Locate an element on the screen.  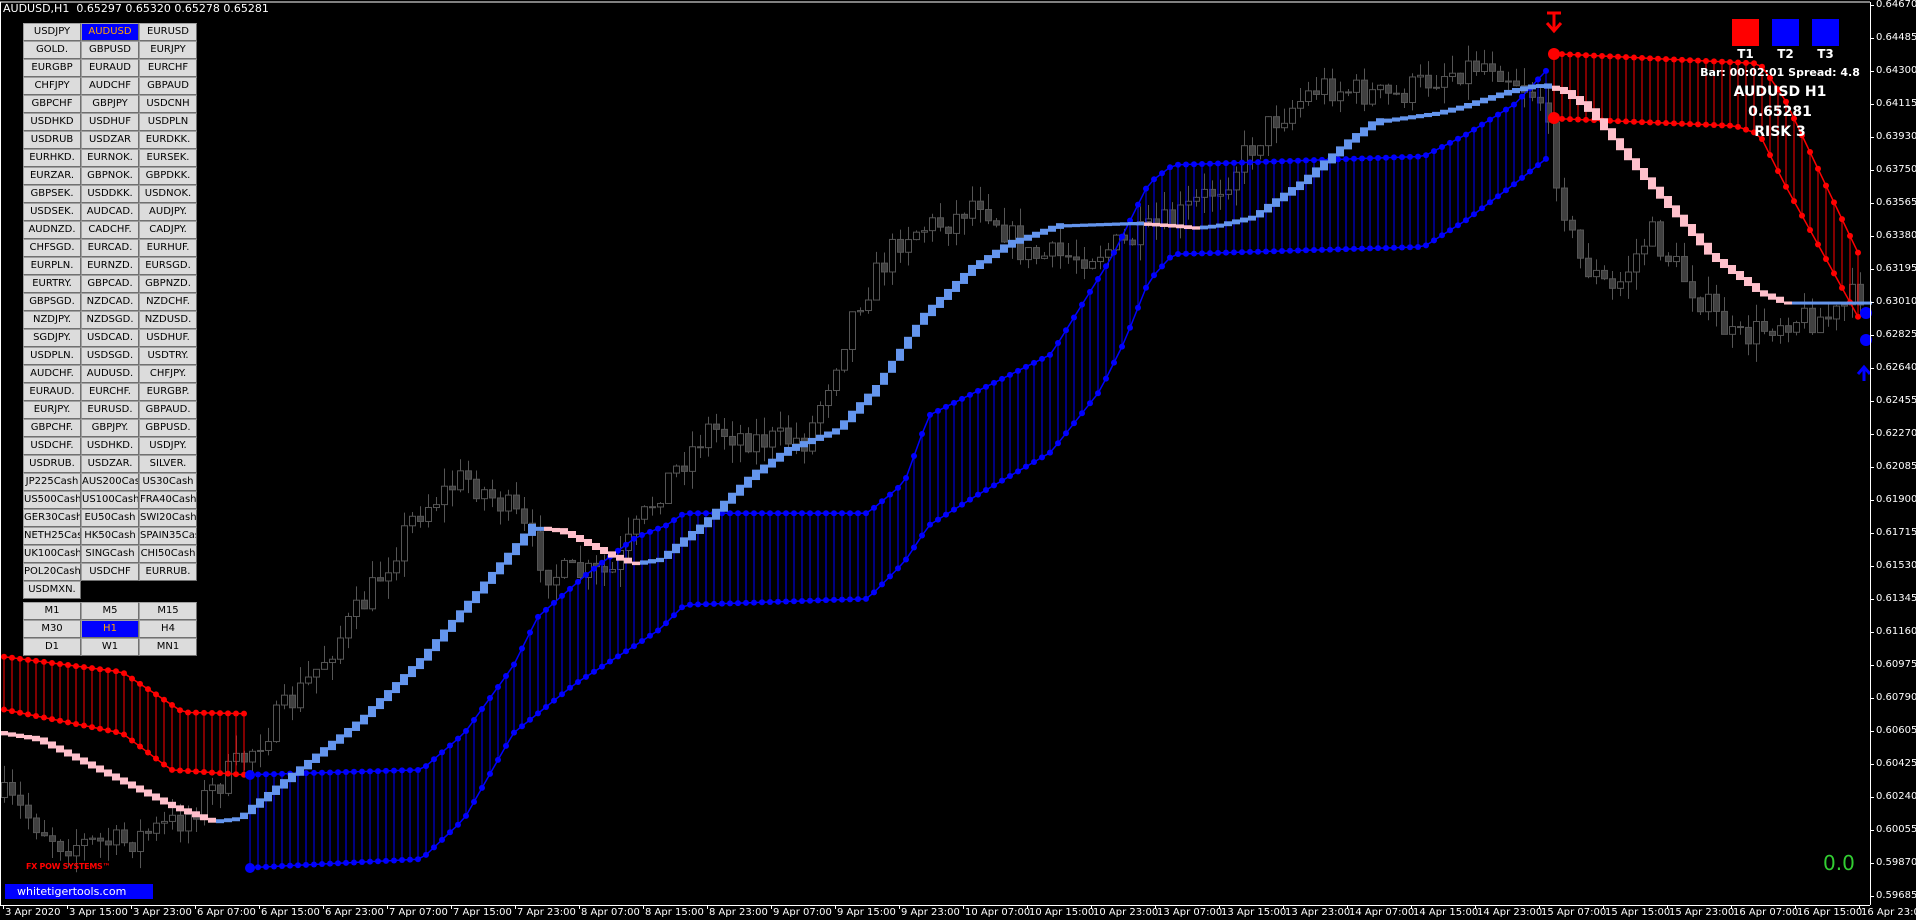
symbol-button: EURCHF is located at coordinates (168, 68).